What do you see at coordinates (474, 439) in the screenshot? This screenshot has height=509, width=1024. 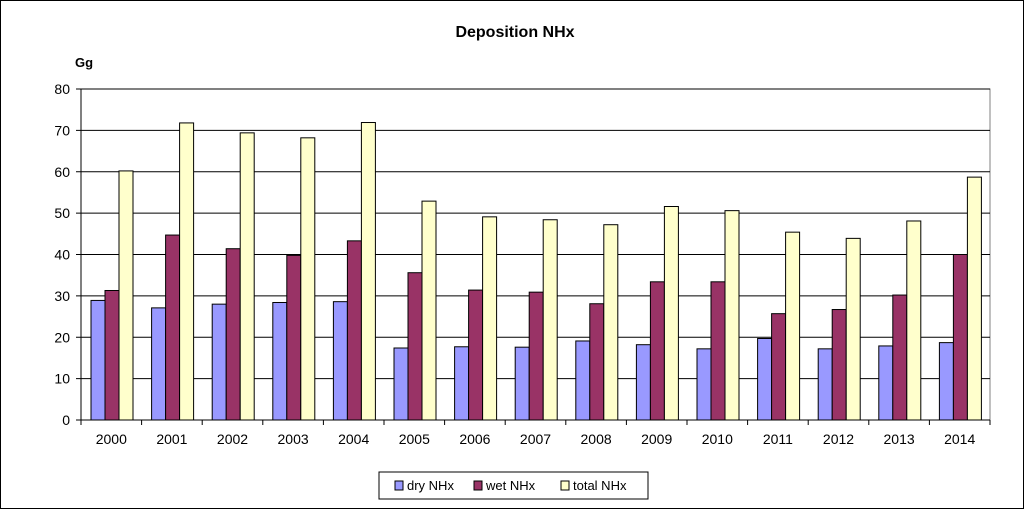 I see `x-tick-label-2006: 2006` at bounding box center [474, 439].